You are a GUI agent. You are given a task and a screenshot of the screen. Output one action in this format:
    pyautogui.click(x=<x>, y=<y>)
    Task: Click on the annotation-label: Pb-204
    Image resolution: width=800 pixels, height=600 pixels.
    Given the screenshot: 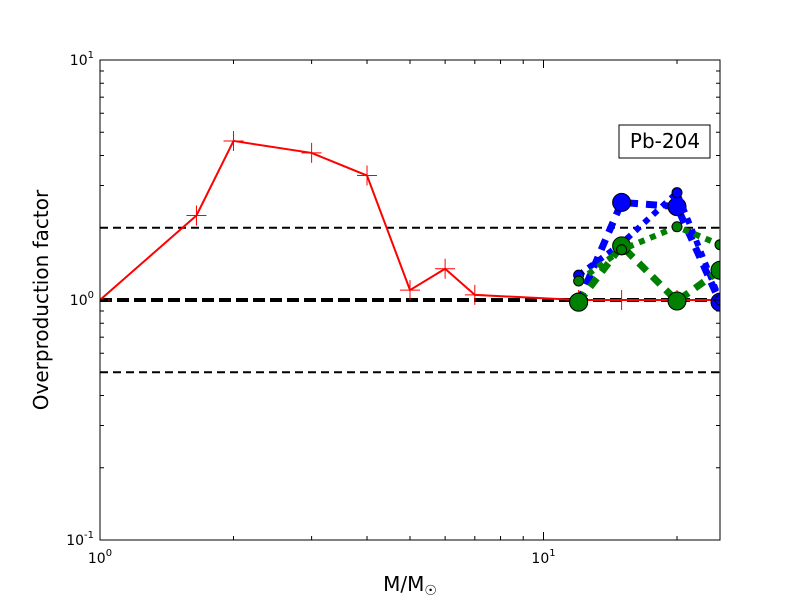 What is the action you would take?
    pyautogui.click(x=665, y=141)
    